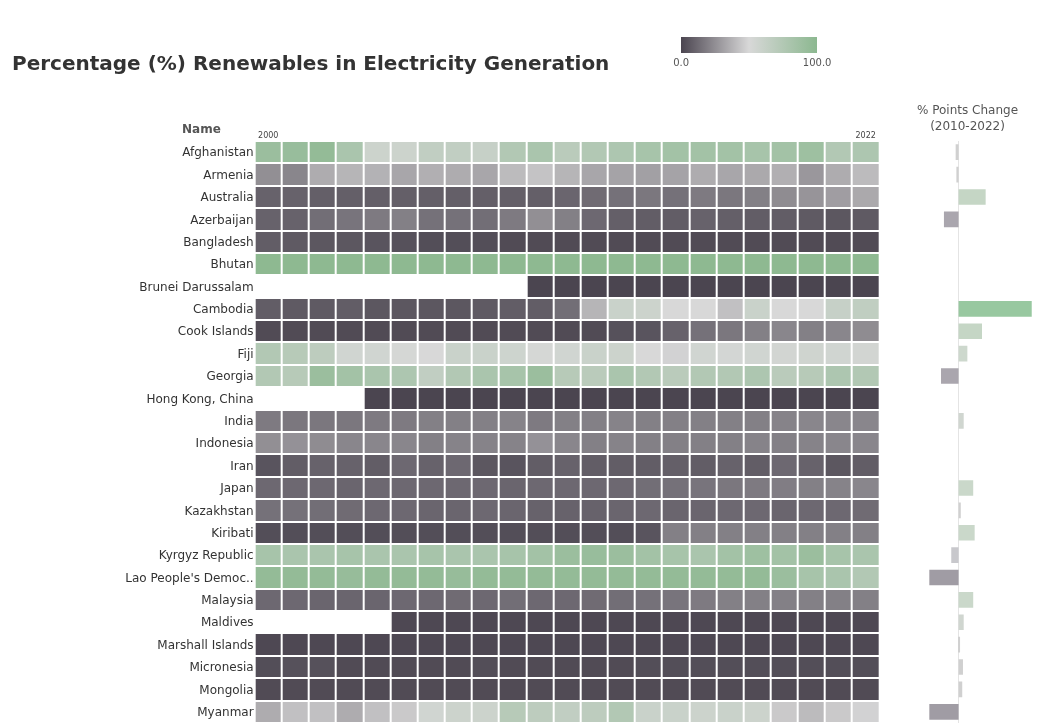  Describe the element at coordinates (268, 136) in the screenshot. I see `x-tick-label: 2000` at that location.